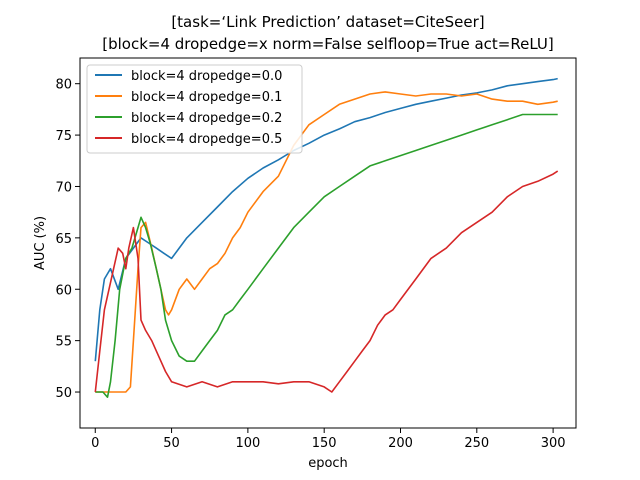 Image resolution: width=640 pixels, height=480 pixels. I want to click on legend-label-2: block=4 dropedge=0.2, so click(206, 118).